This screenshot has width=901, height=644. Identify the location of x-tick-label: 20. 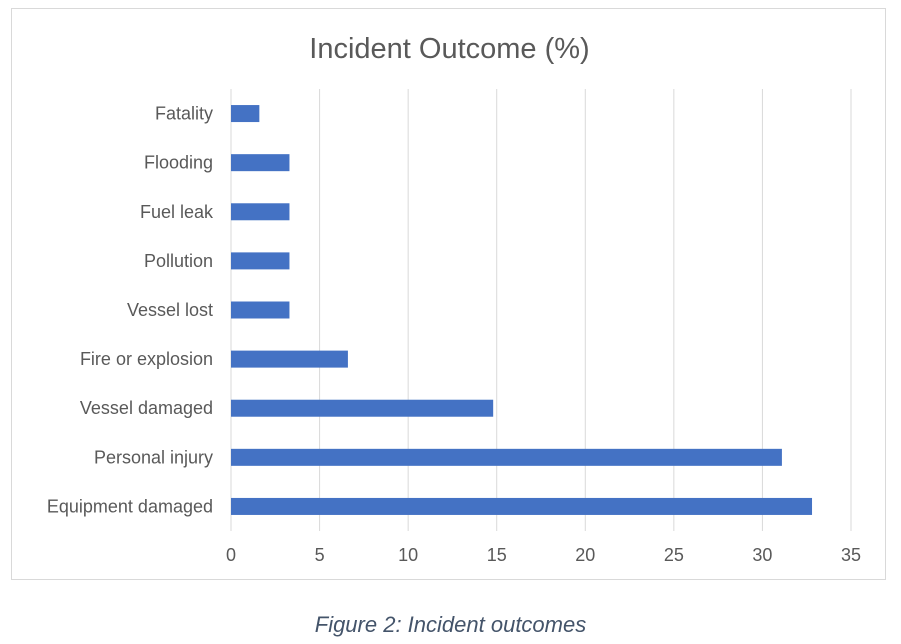
(585, 555).